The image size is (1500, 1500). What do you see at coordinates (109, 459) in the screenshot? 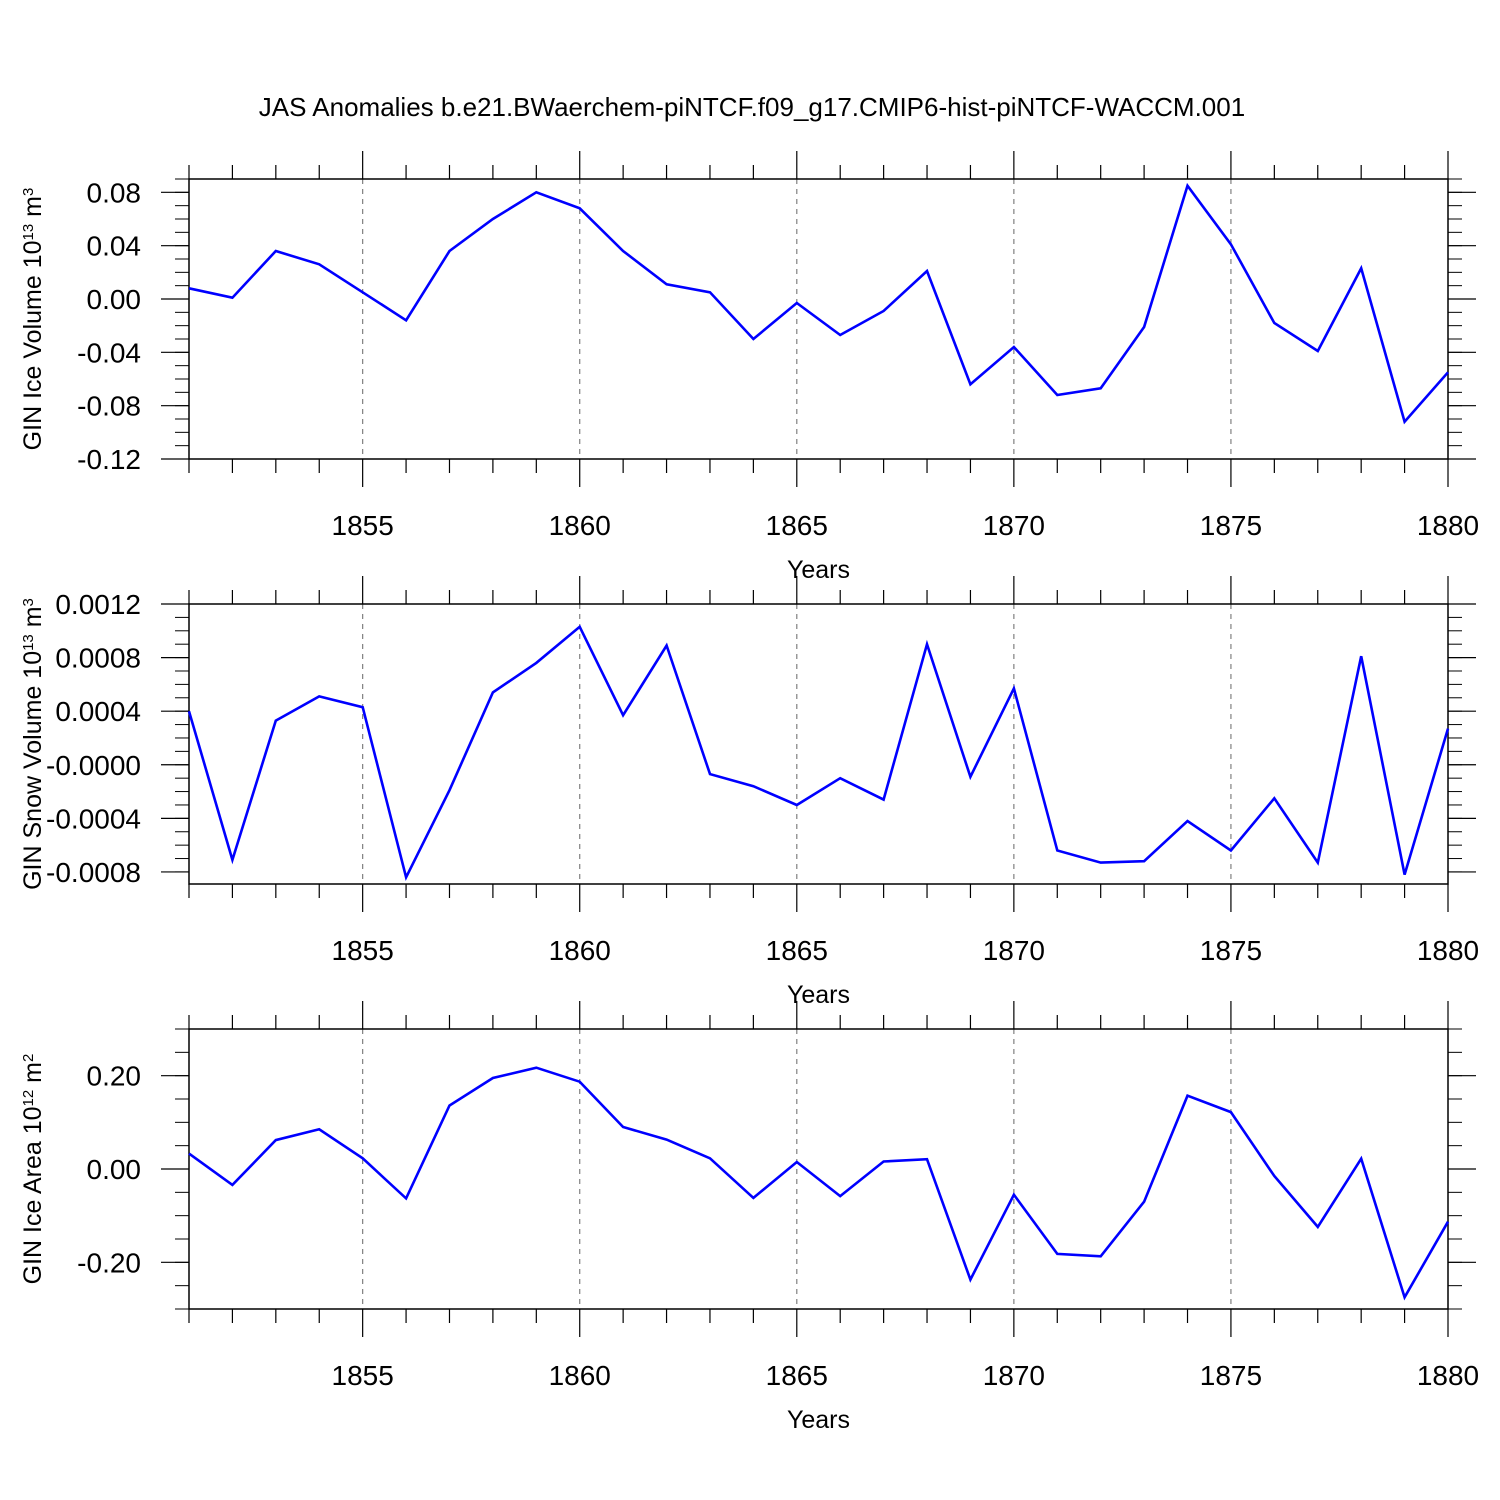
I see `y-tick-label: -0.12` at bounding box center [109, 459].